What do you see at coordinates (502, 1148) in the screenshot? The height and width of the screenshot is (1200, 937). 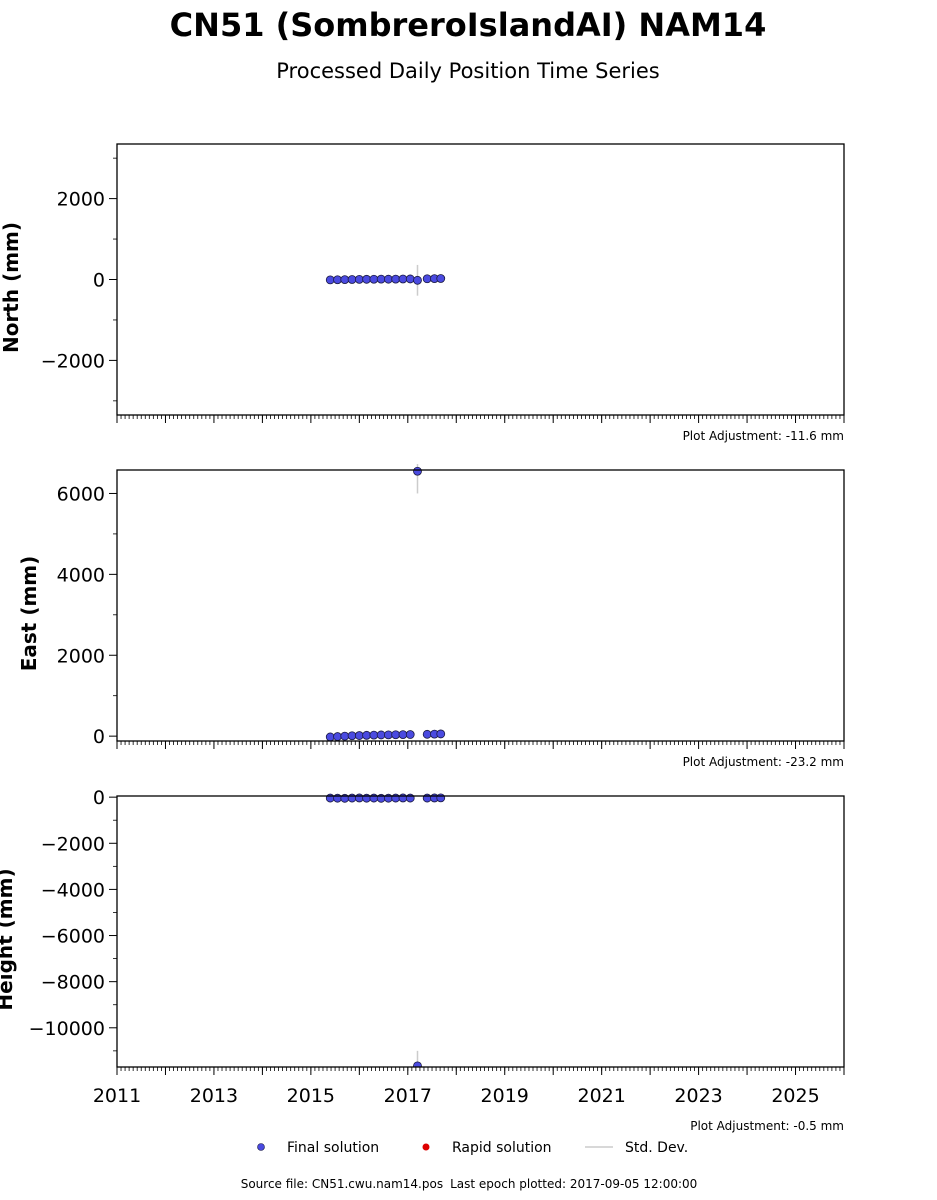 I see `legend-rapid-label: Rapid solution` at bounding box center [502, 1148].